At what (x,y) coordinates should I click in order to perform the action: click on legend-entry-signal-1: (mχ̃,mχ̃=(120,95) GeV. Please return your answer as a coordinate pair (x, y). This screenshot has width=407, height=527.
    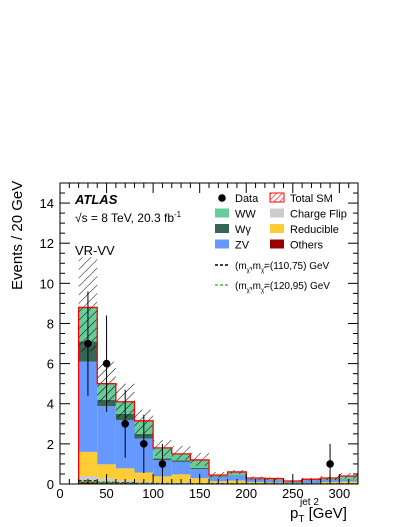
    Looking at the image, I should click on (272, 287).